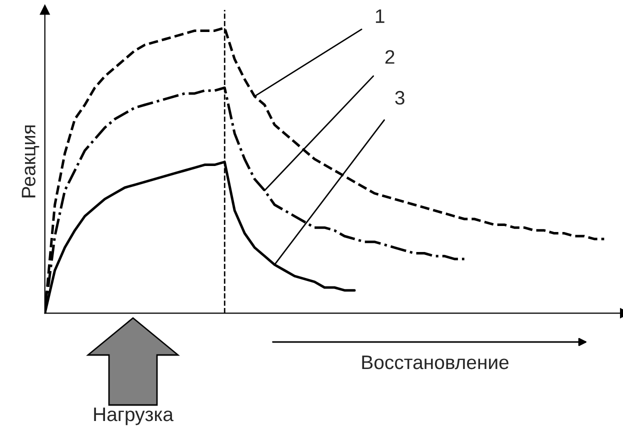 This screenshot has width=623, height=429. Describe the element at coordinates (31, 161) in the screenshot. I see `y-axis-title: Реакция` at that location.